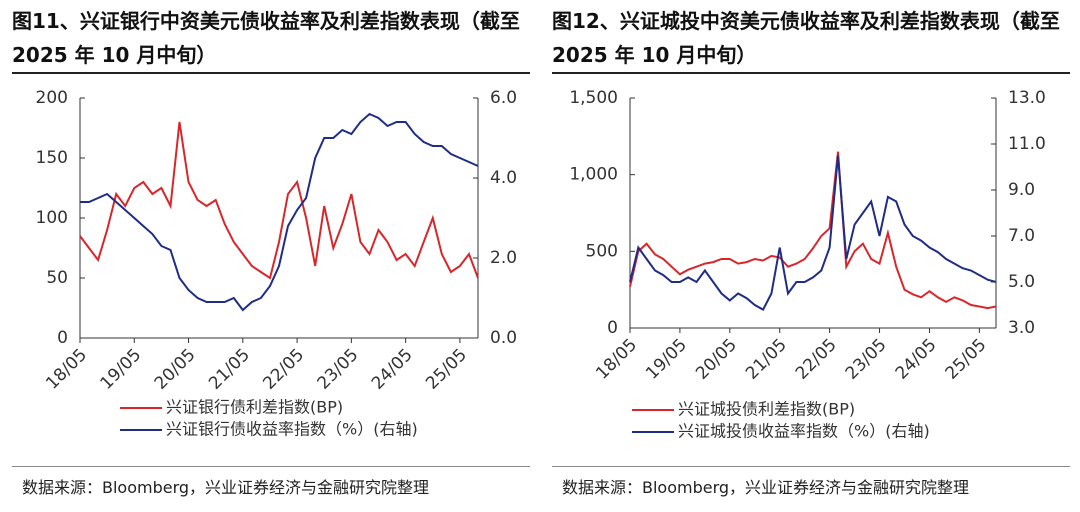  I want to click on legend-label: 兴证银行债利差指数(BP), so click(254, 407).